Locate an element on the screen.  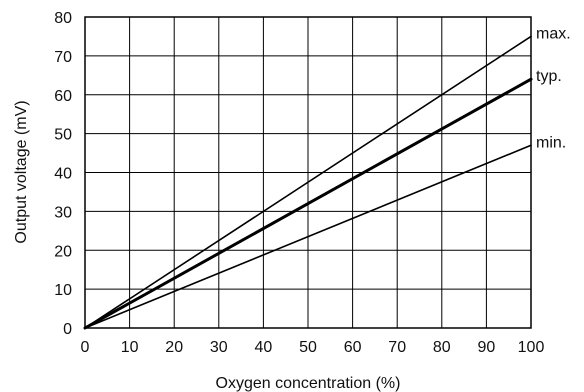
y-tick-label-60: 60 is located at coordinates (63, 96).